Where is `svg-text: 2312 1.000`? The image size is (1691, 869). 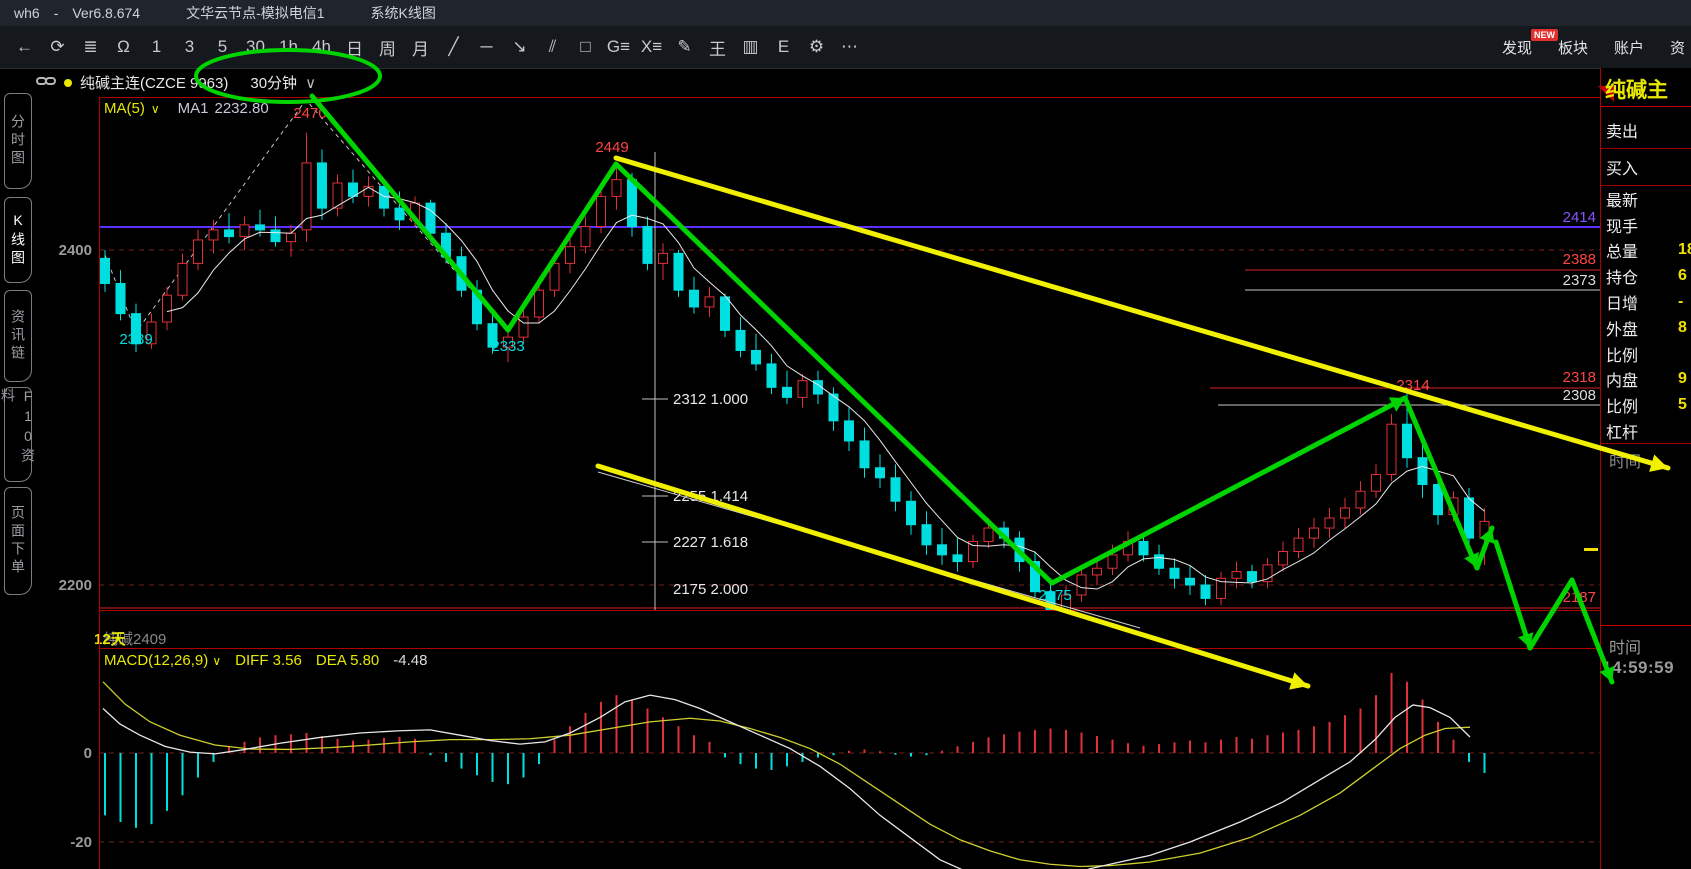 svg-text: 2312 1.000 is located at coordinates (710, 399).